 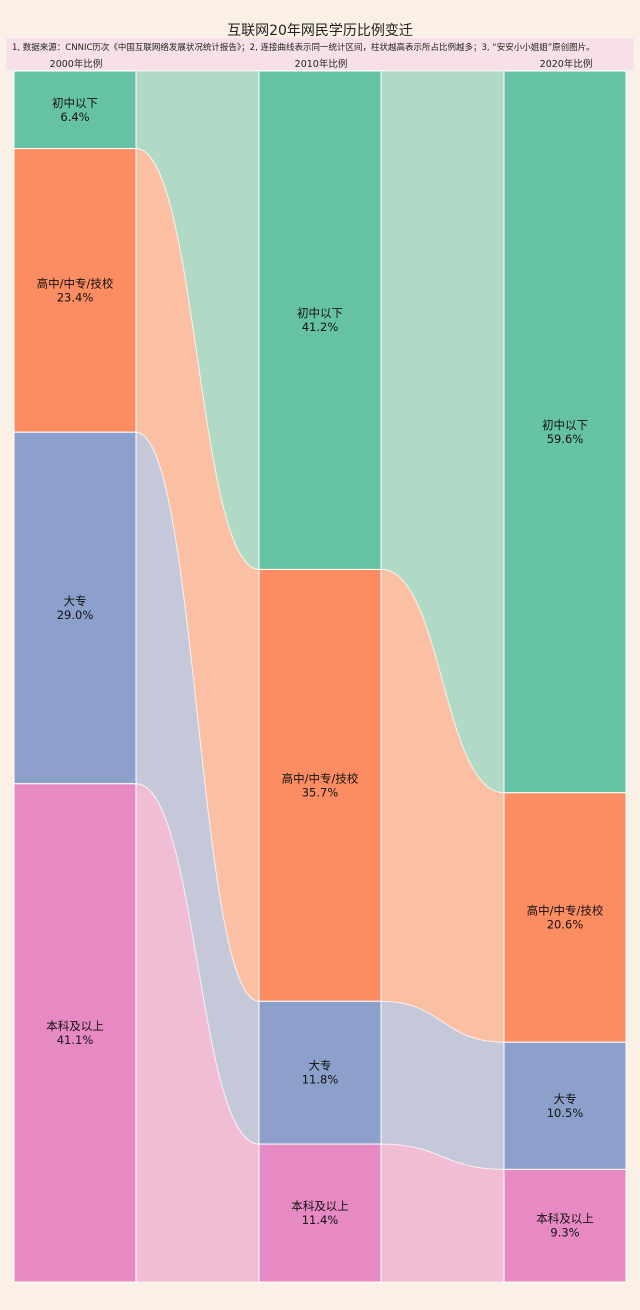 What do you see at coordinates (565, 1099) in the screenshot?
I see `label-name-college-2020: 大专` at bounding box center [565, 1099].